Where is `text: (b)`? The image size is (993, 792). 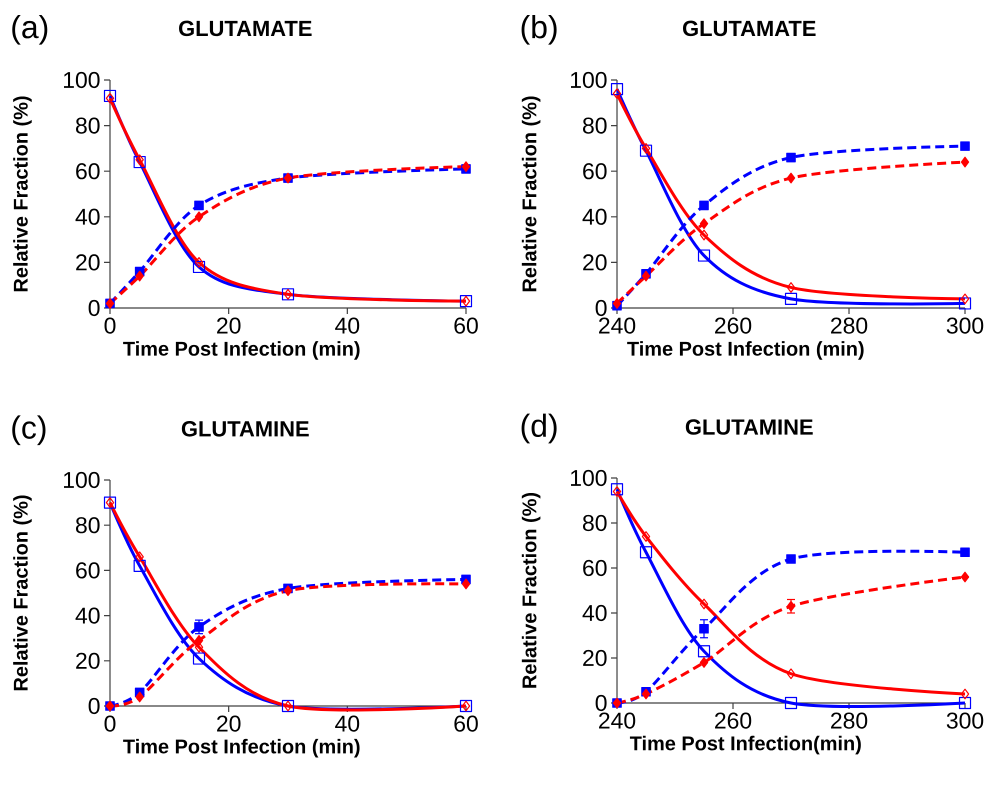 text: (b) is located at coordinates (539, 29).